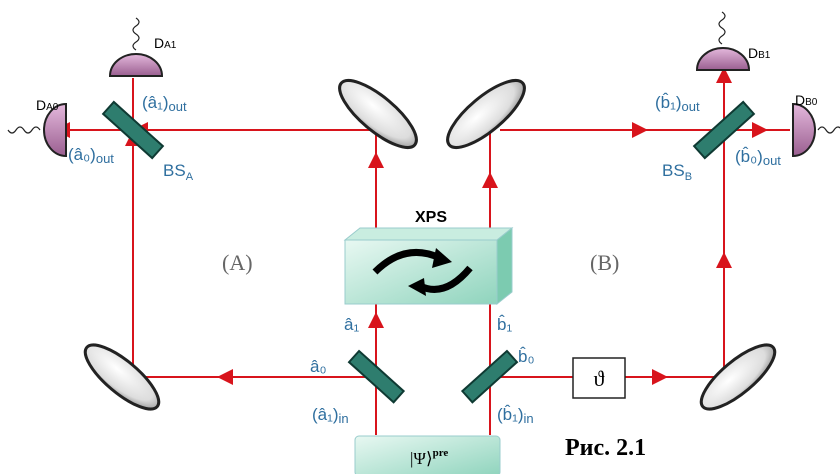 The image size is (840, 474). What do you see at coordinates (749, 156) in the screenshot?
I see `mode-name: (b̂₀)` at bounding box center [749, 156].